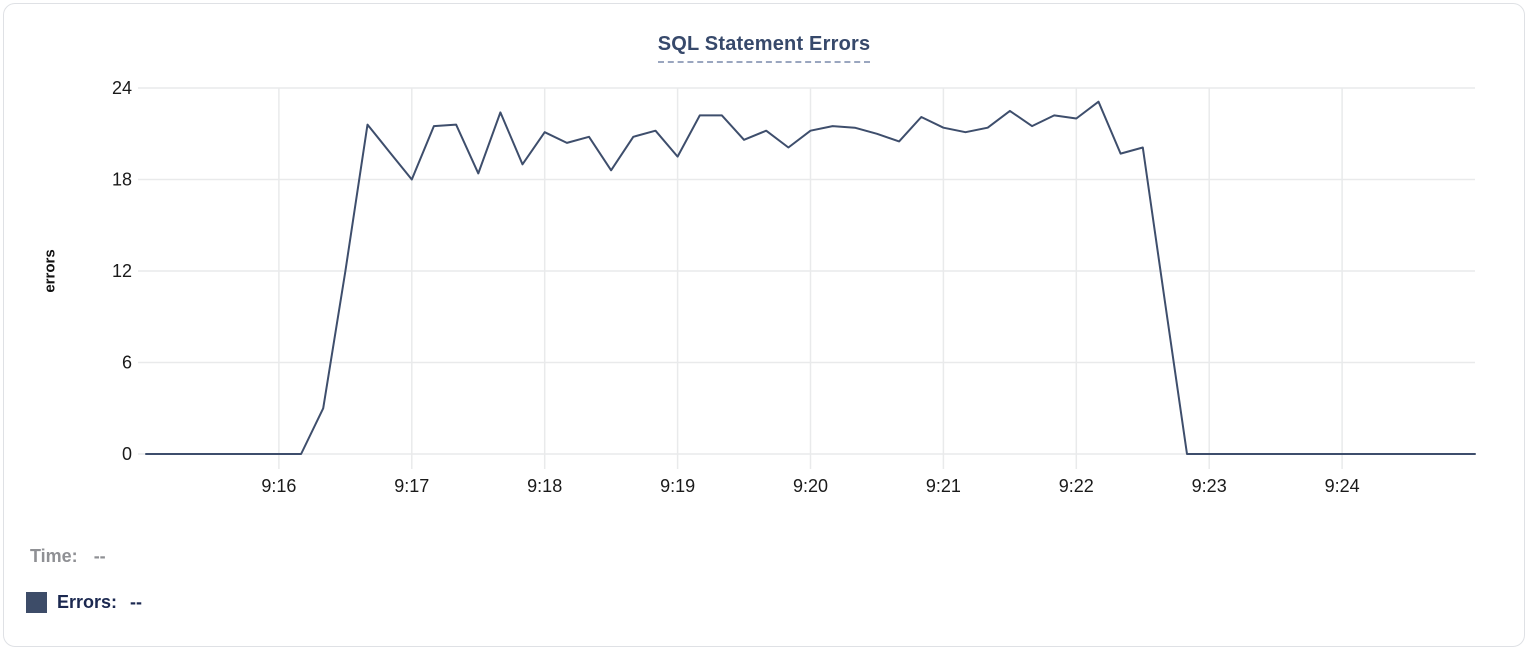 The width and height of the screenshot is (1528, 655). Describe the element at coordinates (677, 486) in the screenshot. I see `x-tick-label: 9:19` at that location.